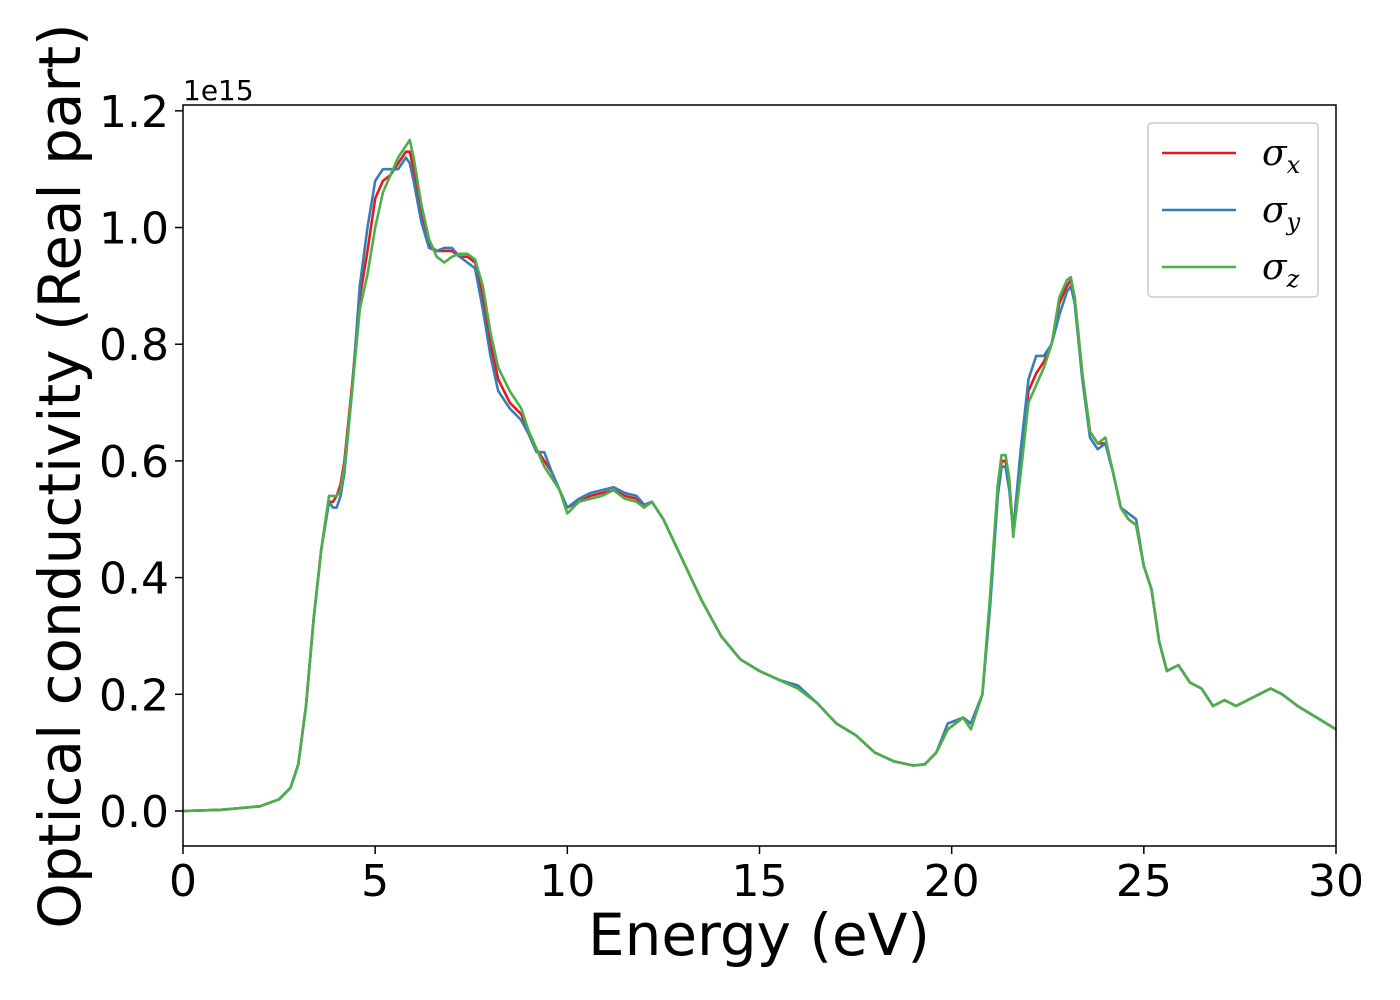  What do you see at coordinates (1336, 881) in the screenshot?
I see `x-tick-label: 30` at bounding box center [1336, 881].